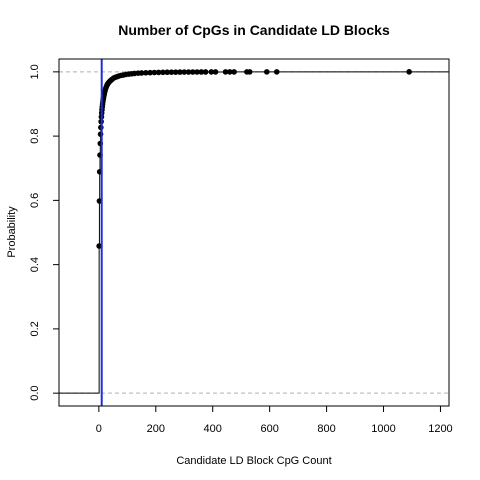 This screenshot has height=480, width=480. I want to click on x-tick-label: 600, so click(269, 429).